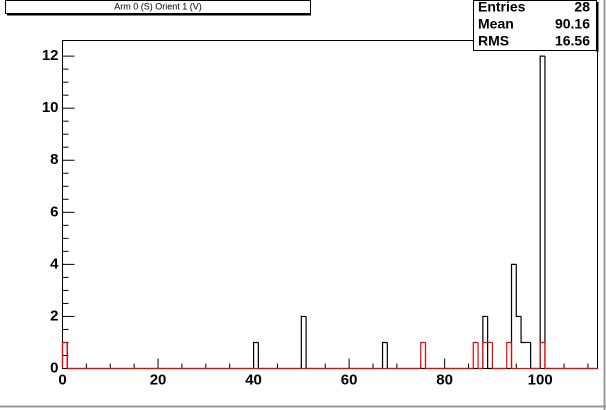 This screenshot has height=410, width=606. Describe the element at coordinates (54, 315) in the screenshot. I see `y-tick-label: 2` at that location.